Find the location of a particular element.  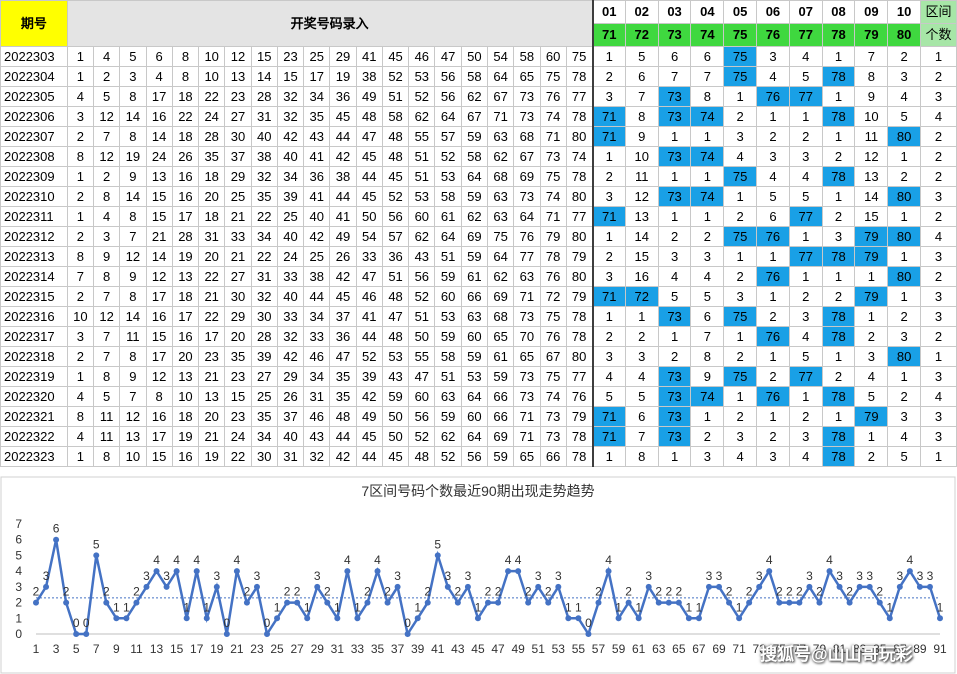

draw-number-cell: 45 is located at coordinates (343, 116).